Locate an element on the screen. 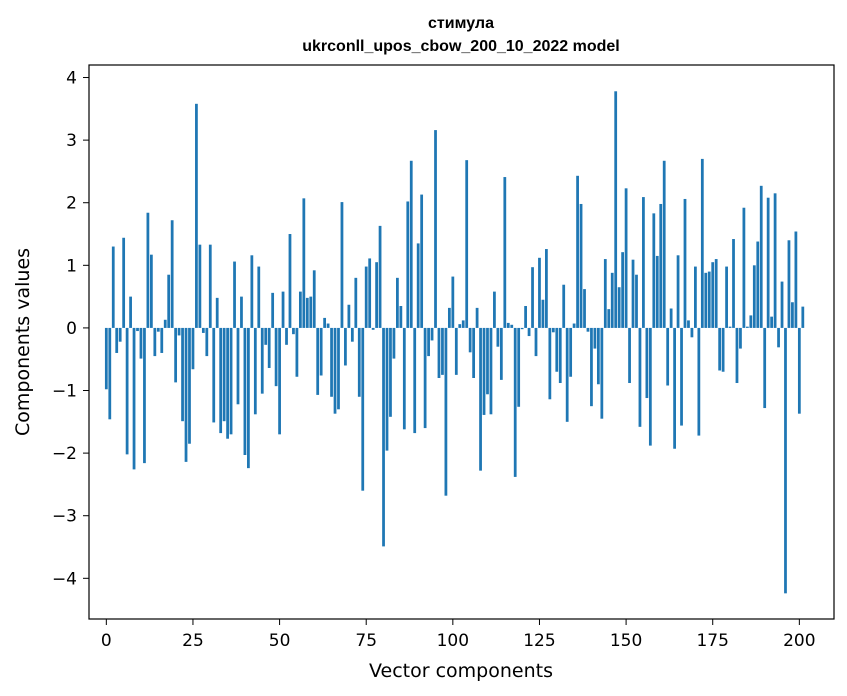  y-tick-label: −4 is located at coordinates (64, 579).